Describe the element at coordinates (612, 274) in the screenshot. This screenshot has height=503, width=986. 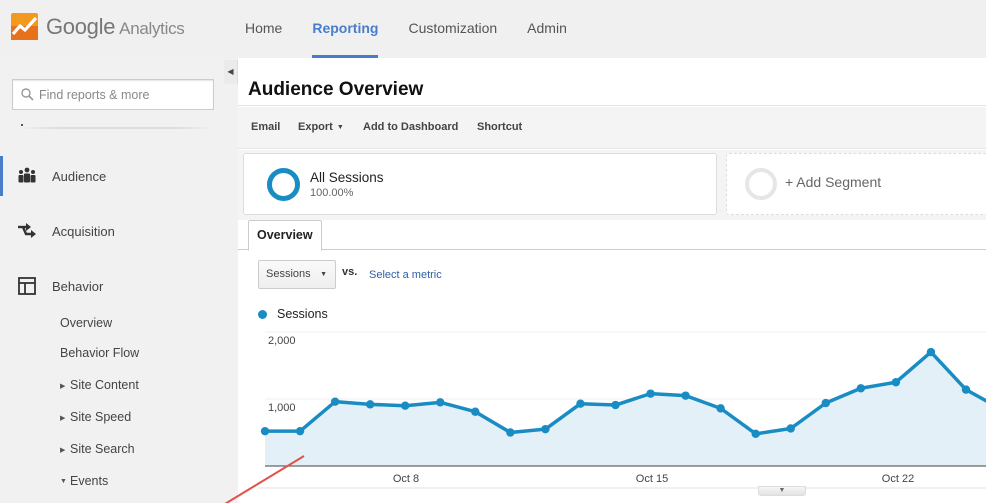
I see `metric-row: Sessions ▼ vs. Select a metric` at that location.